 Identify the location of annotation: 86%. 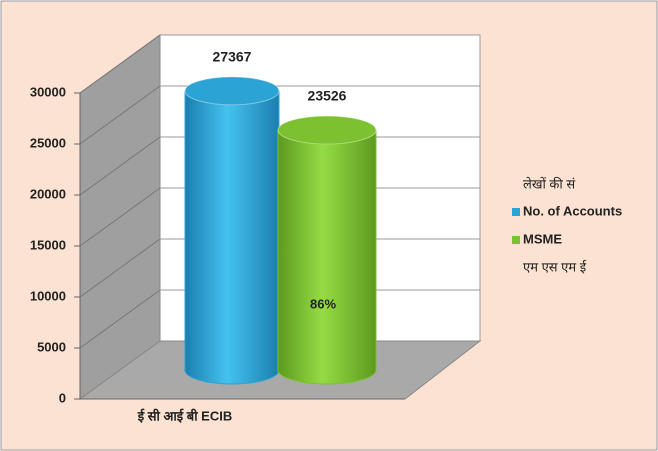
(323, 303).